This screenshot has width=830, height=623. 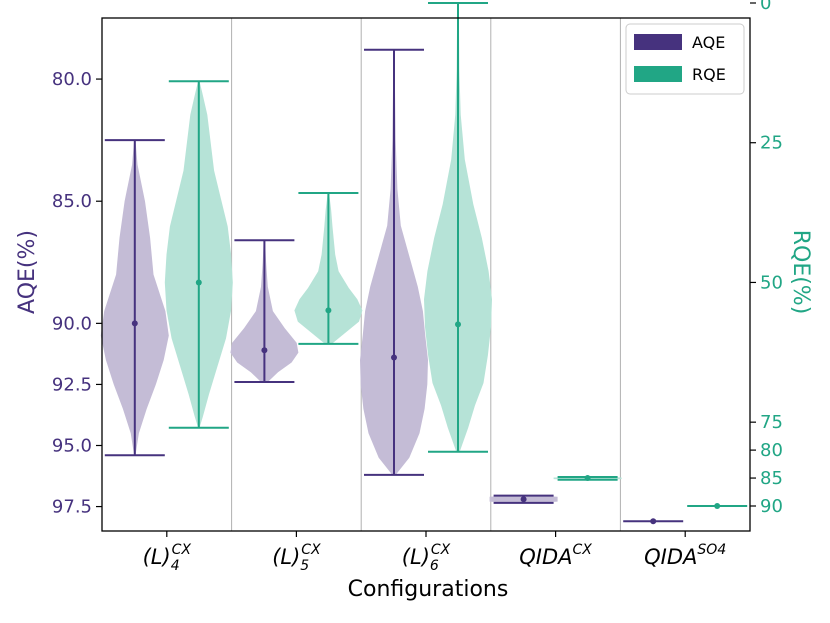 I want to click on right-tick-label: 80, so click(x=771, y=450).